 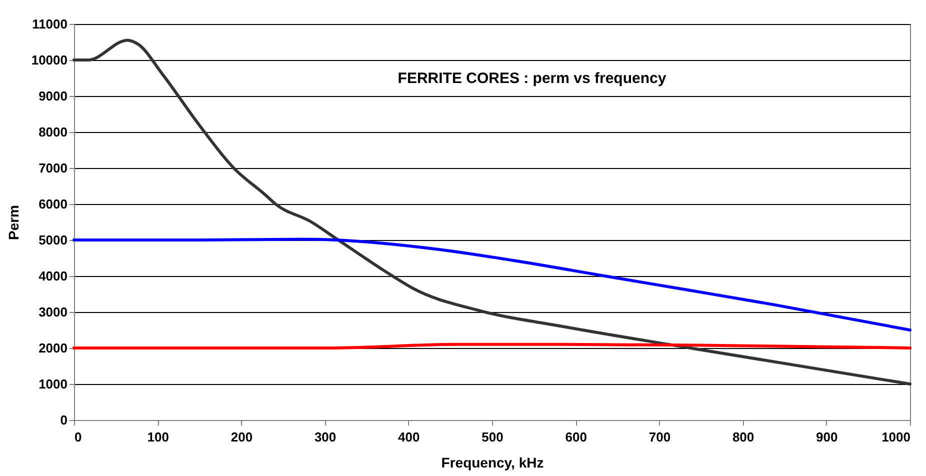 What do you see at coordinates (53, 132) in the screenshot?
I see `y-tick-label: 8000` at bounding box center [53, 132].